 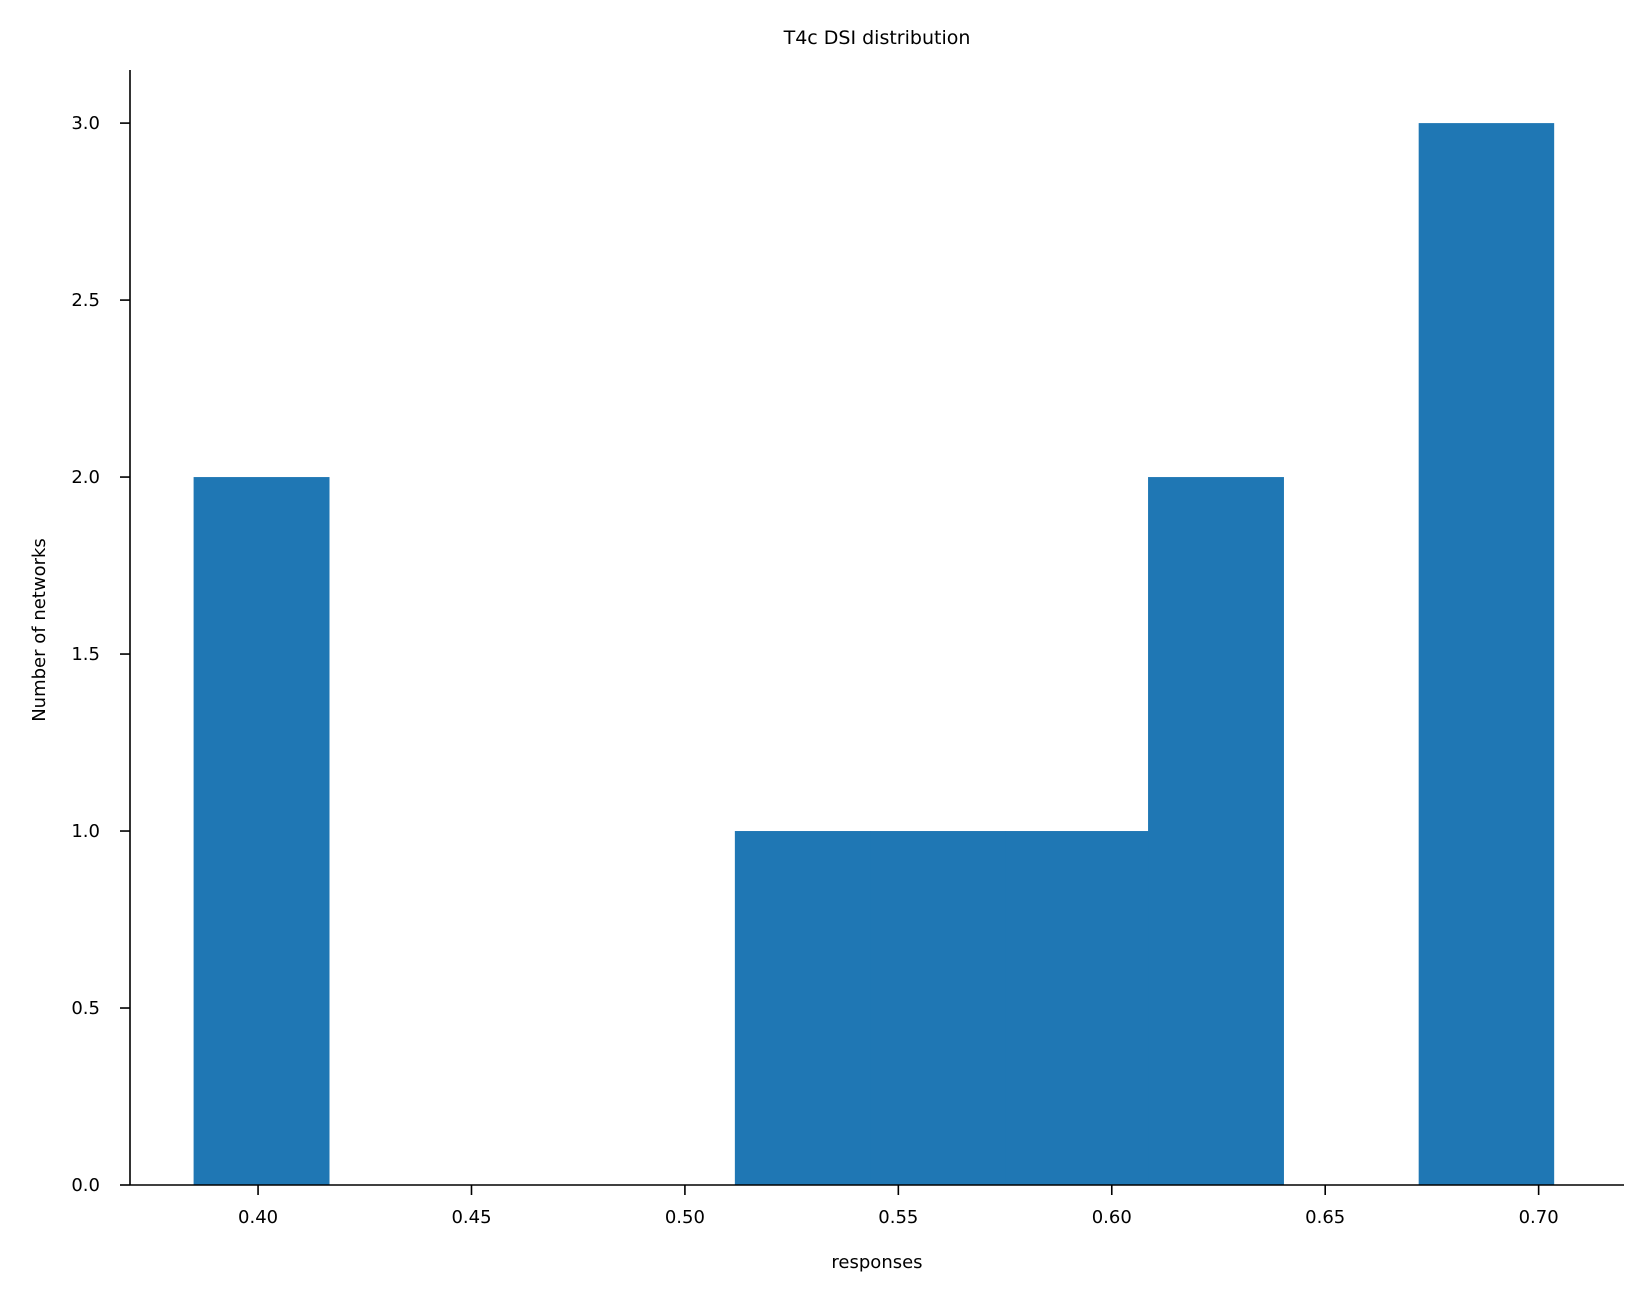 What do you see at coordinates (85, 300) in the screenshot?
I see `y-tick-label: 2.5` at bounding box center [85, 300].